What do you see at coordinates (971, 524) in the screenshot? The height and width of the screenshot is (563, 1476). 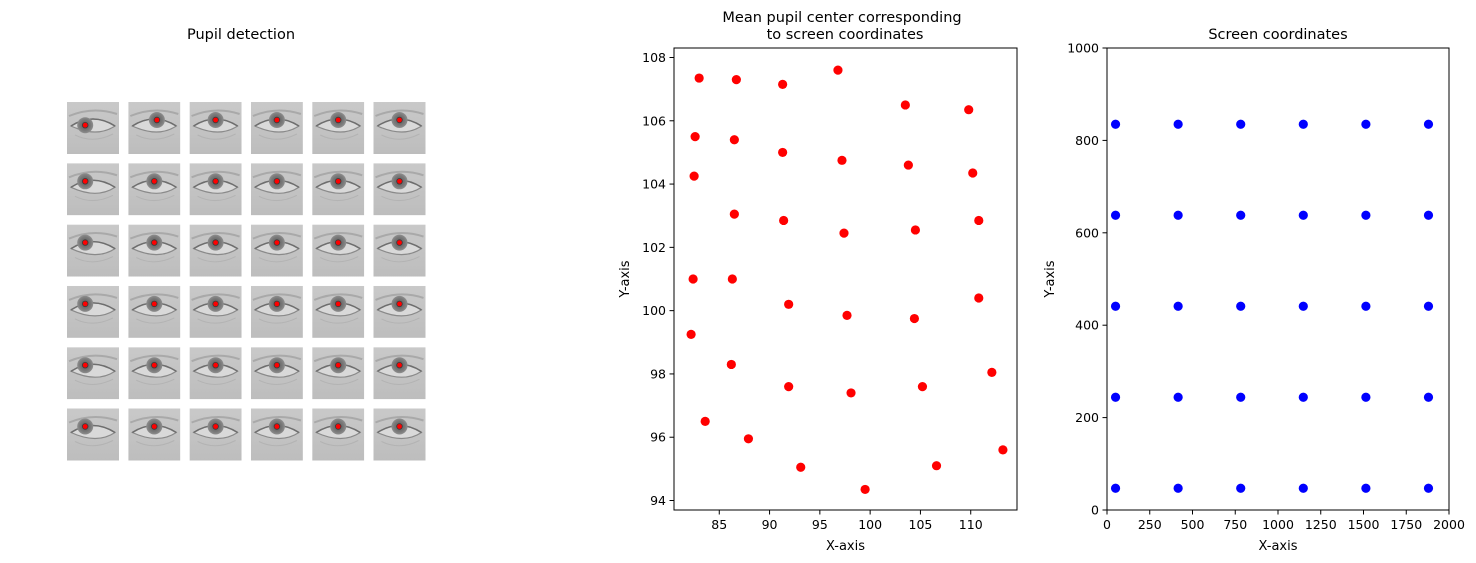 I see `x-tick-label: 110` at bounding box center [971, 524].